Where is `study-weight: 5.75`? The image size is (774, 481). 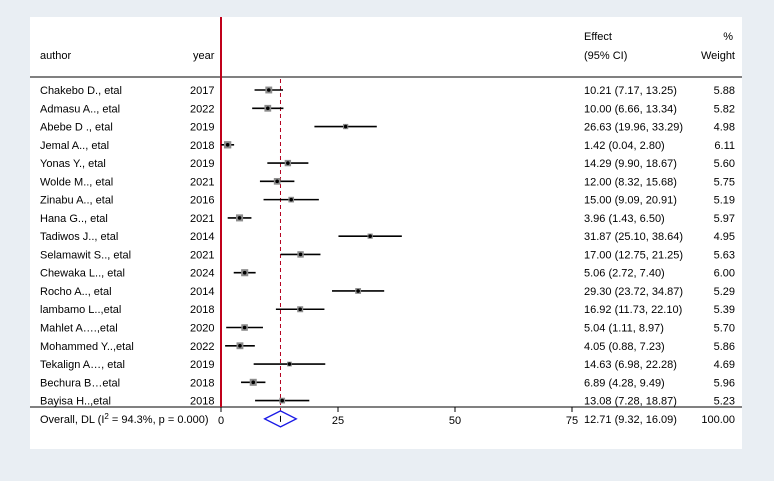 study-weight: 5.75 is located at coordinates (724, 182).